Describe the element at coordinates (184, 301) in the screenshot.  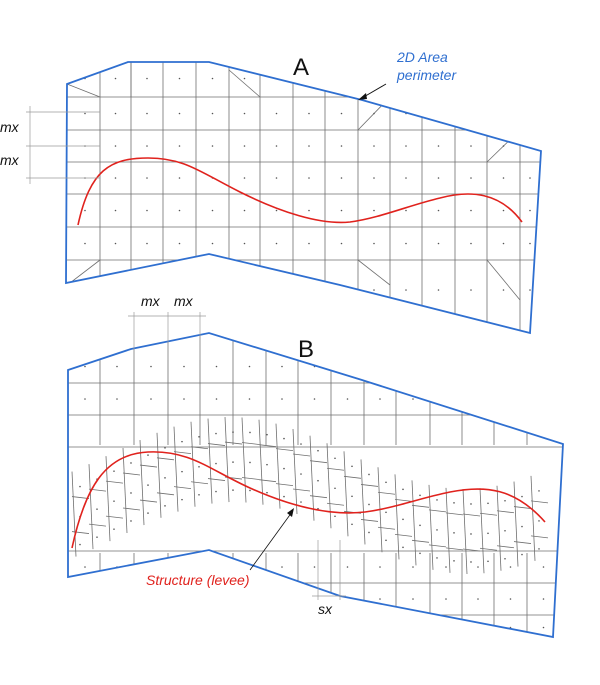
I see `mx-label-b2: mx` at that location.